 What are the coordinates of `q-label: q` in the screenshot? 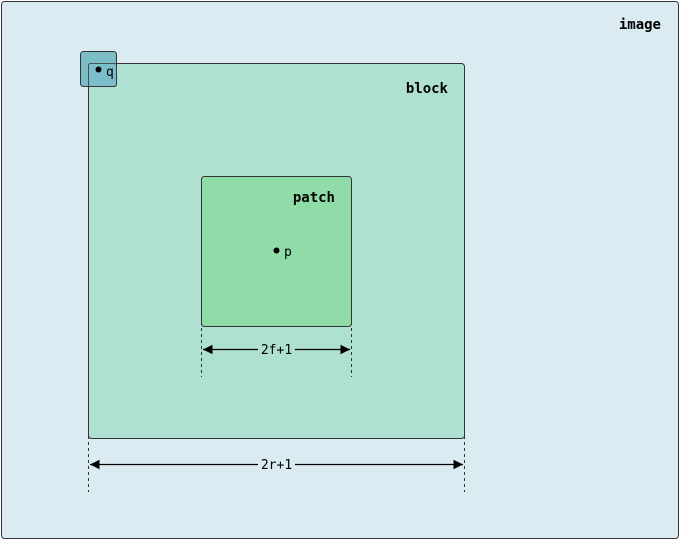 It's located at (110, 72).